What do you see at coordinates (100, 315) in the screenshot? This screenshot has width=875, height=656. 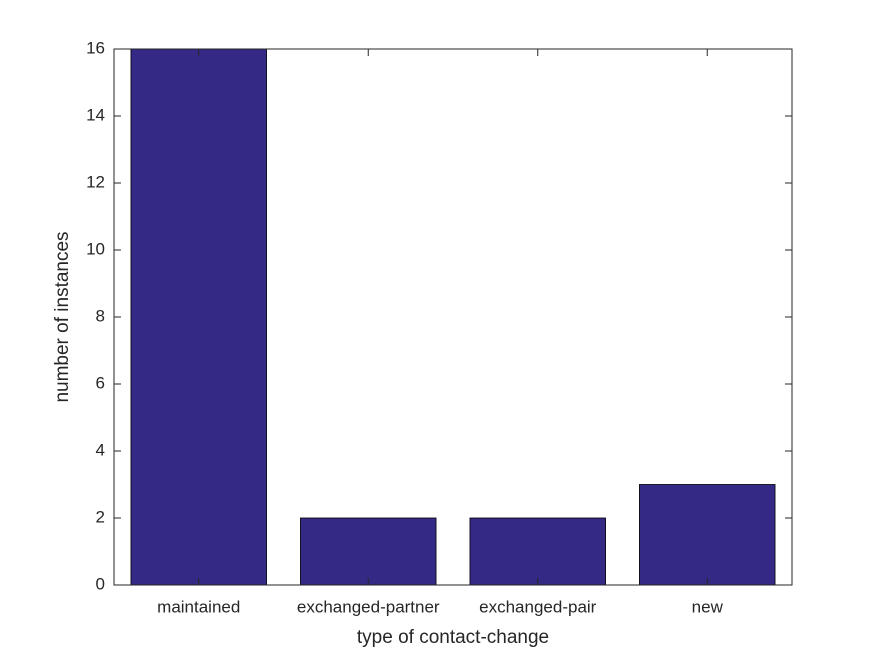 I see `y-tick-label: 8` at bounding box center [100, 315].